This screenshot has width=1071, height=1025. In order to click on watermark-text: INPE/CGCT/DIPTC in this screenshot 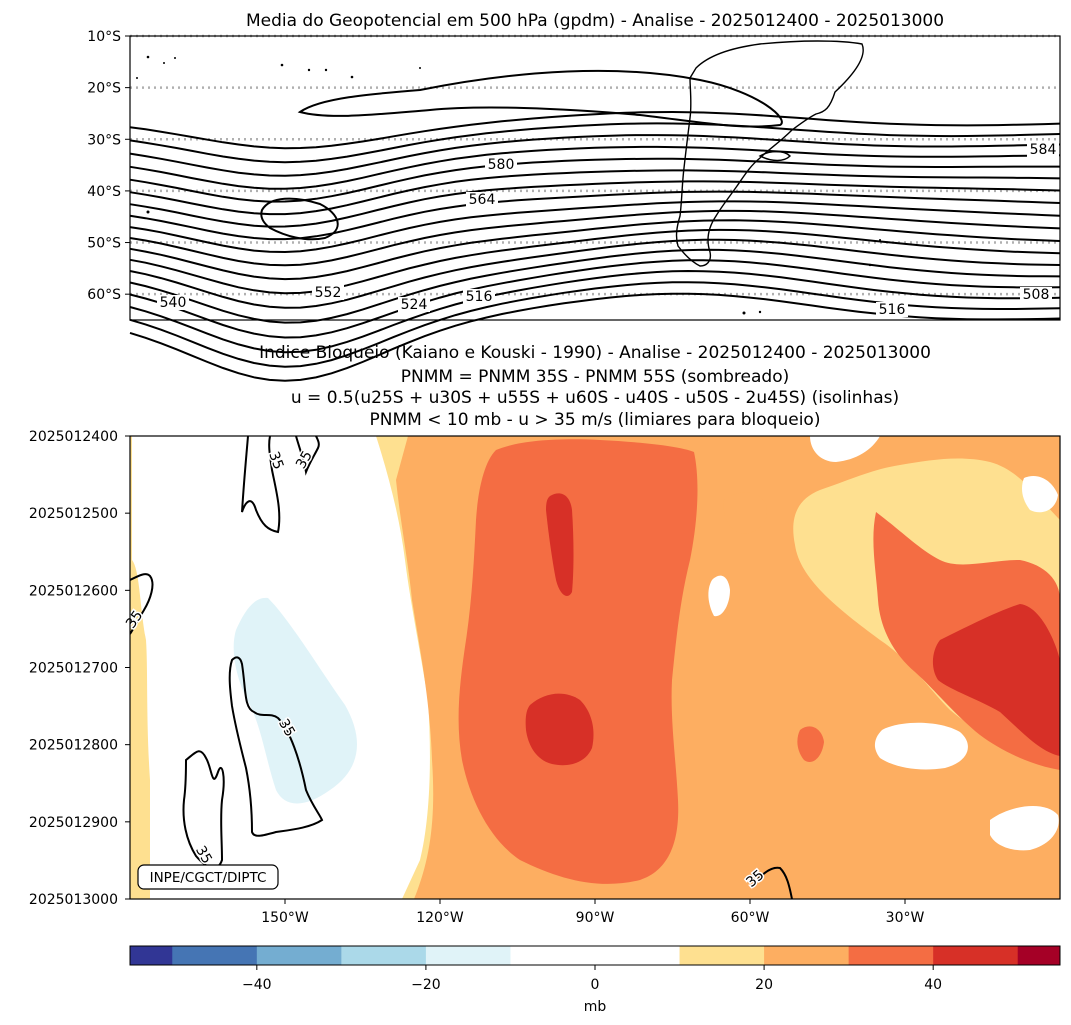, I will do `click(208, 878)`.